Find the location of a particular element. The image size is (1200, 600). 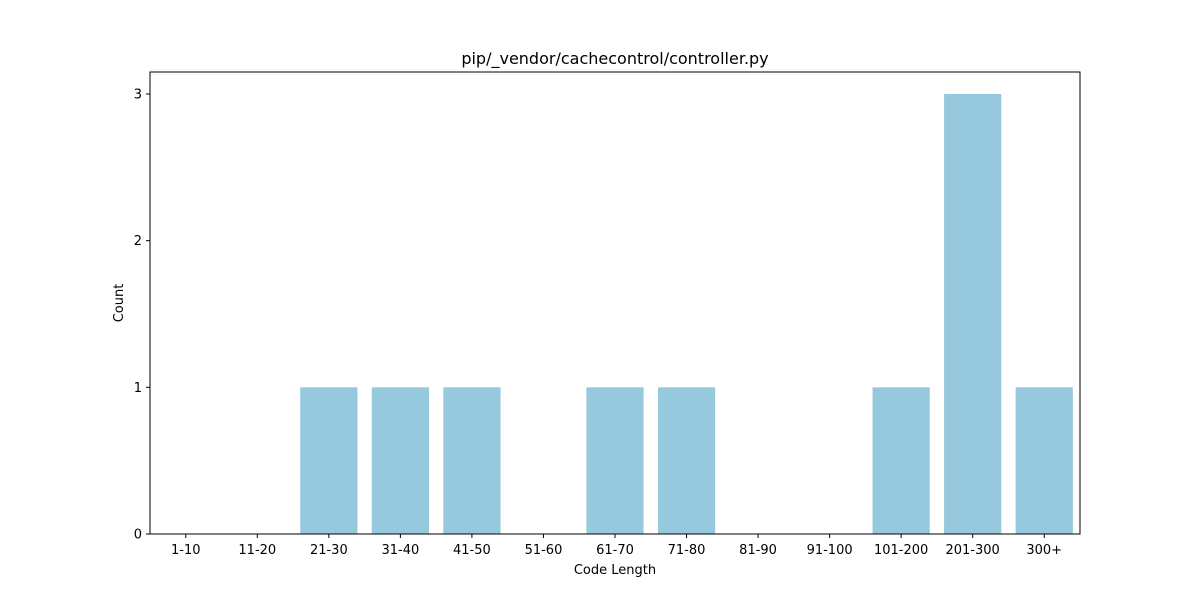

x-tick-label: 21-30 is located at coordinates (329, 550).